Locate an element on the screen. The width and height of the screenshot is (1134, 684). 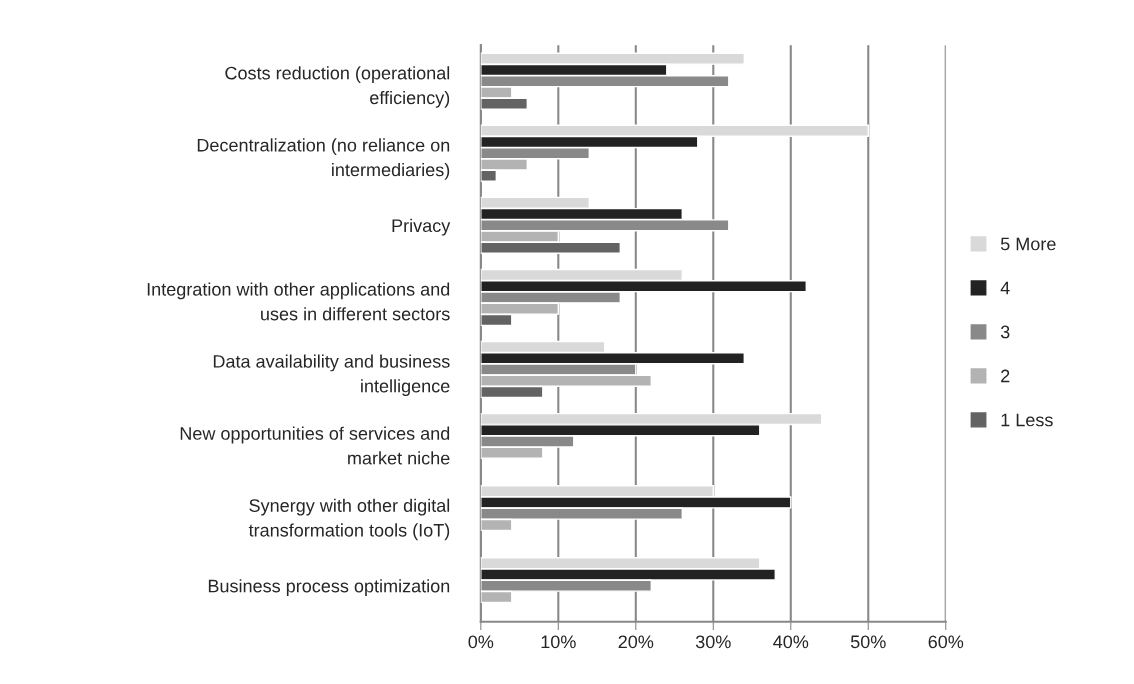
y-tick-label: Data availability and business intelligence is located at coordinates (331, 375).